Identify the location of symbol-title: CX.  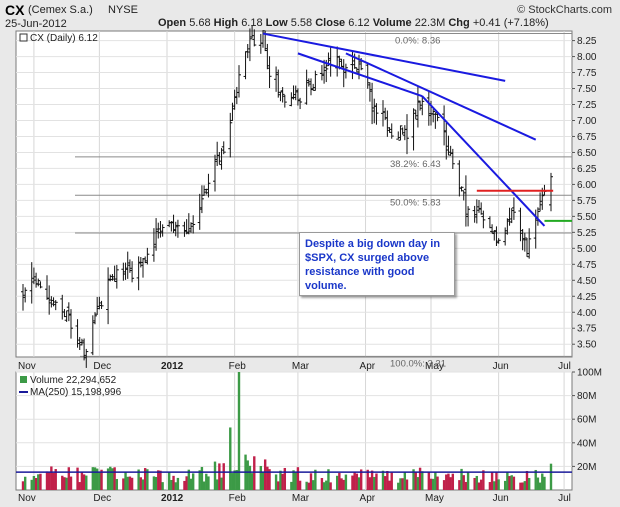
(15, 10).